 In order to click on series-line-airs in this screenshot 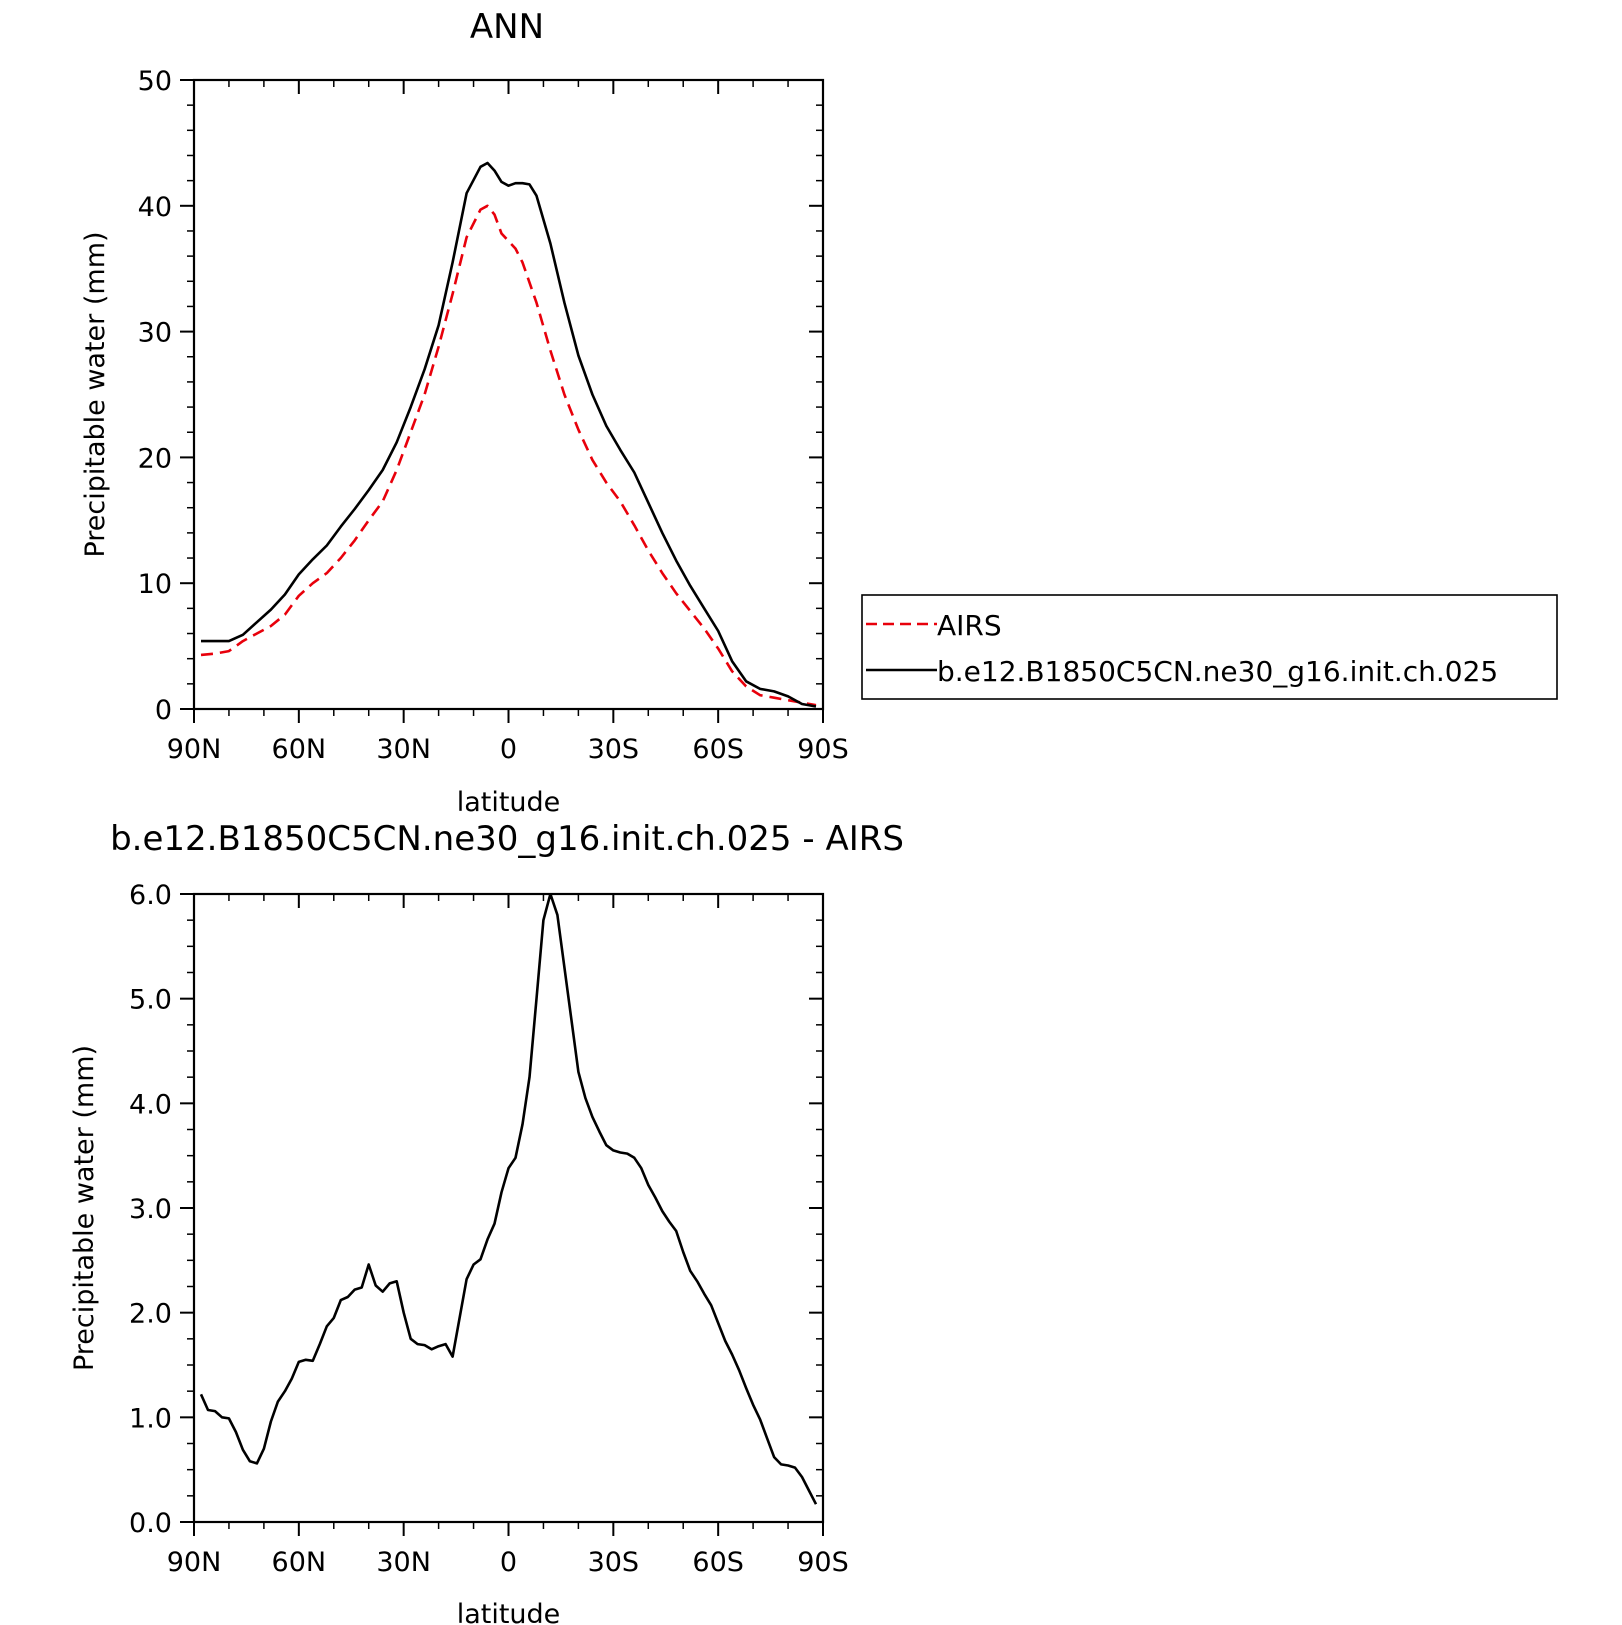, I will do `click(508, 455)`.